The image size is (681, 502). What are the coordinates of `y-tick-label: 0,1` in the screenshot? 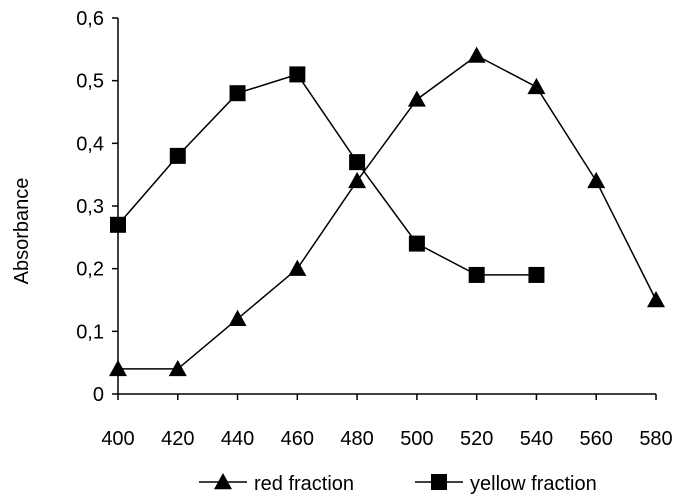 It's located at (90, 332).